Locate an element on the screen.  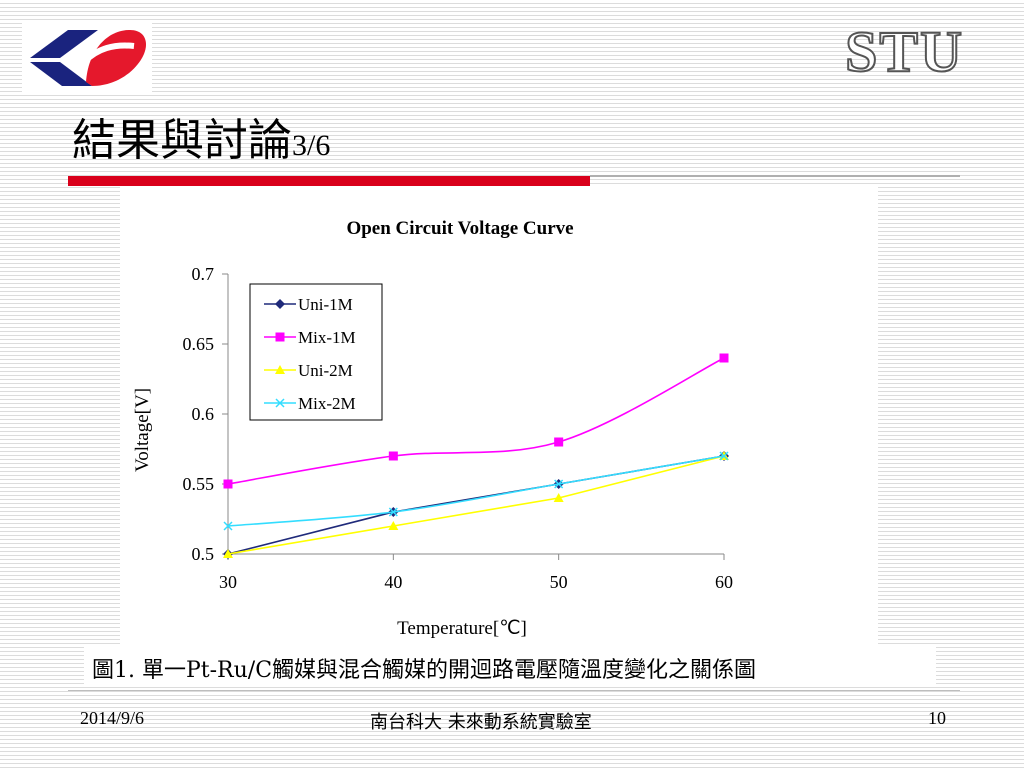
legend-box is located at coordinates (316, 352).